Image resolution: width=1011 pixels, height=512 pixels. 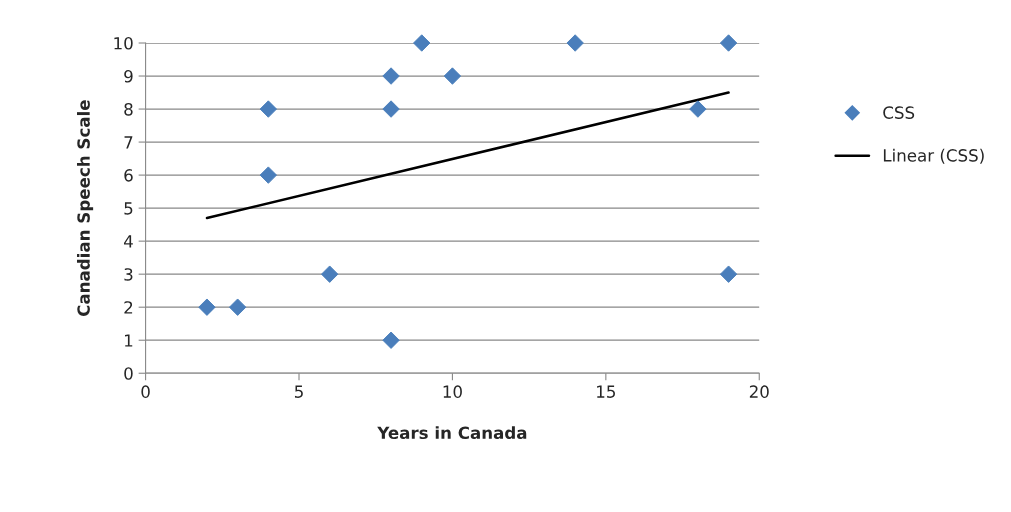 I want to click on y-tick-label: 0, so click(x=128, y=373).